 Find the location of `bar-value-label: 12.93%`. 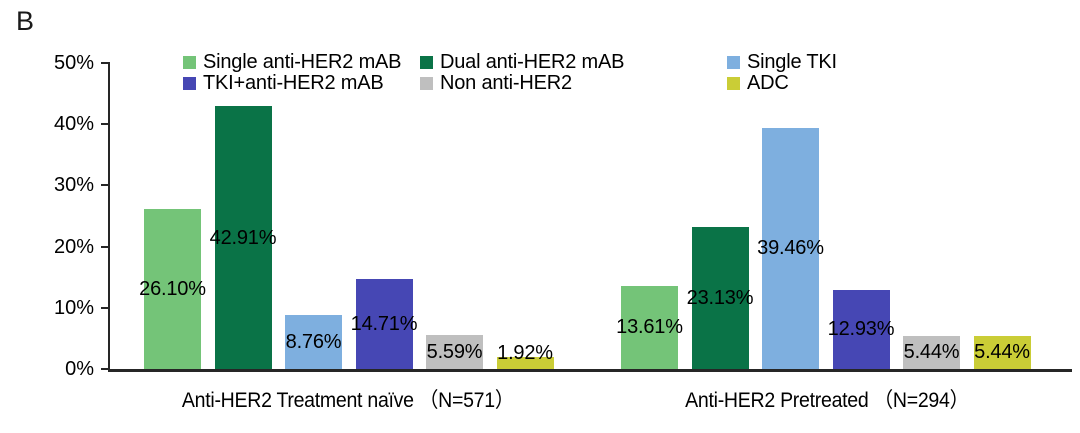

bar-value-label: 12.93% is located at coordinates (861, 329).